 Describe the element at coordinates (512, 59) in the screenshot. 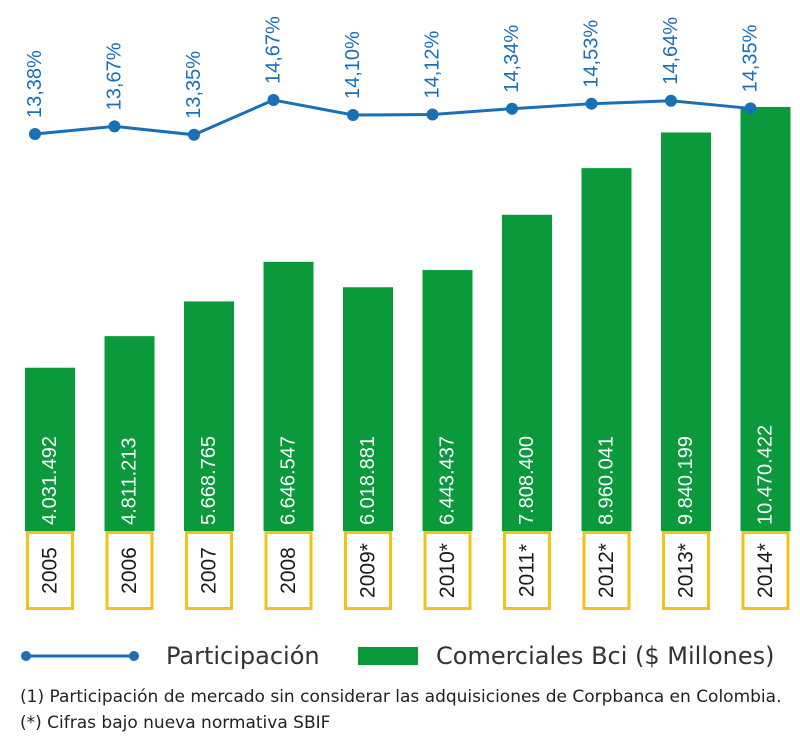

I see `participacion-value-label-6: 14,34%` at that location.